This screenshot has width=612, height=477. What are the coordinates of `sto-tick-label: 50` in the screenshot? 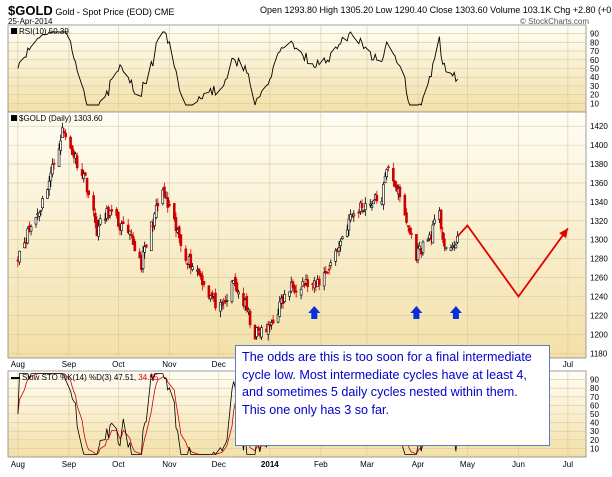 It's located at (594, 414).